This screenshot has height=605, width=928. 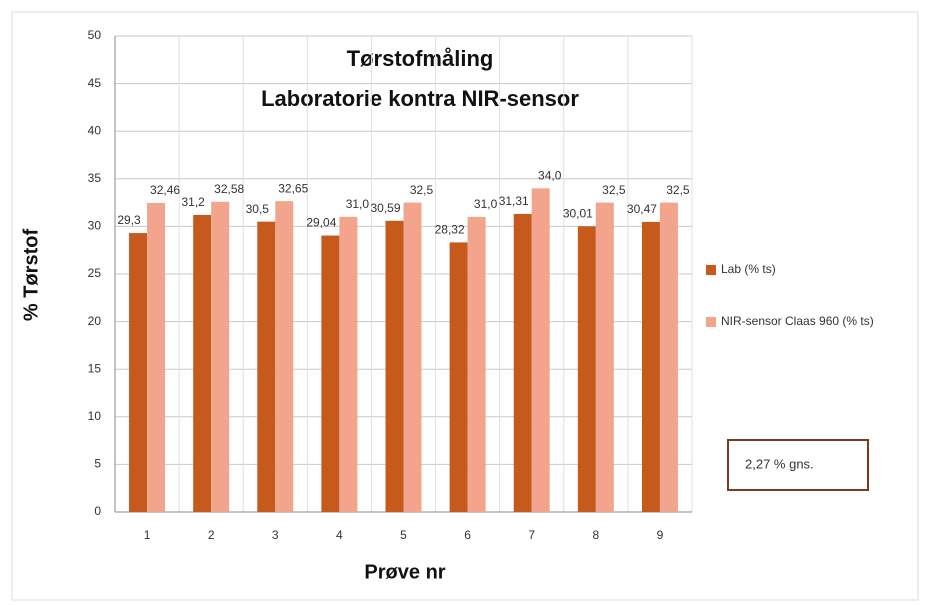 I want to click on data-label: 31,2, so click(x=193, y=202).